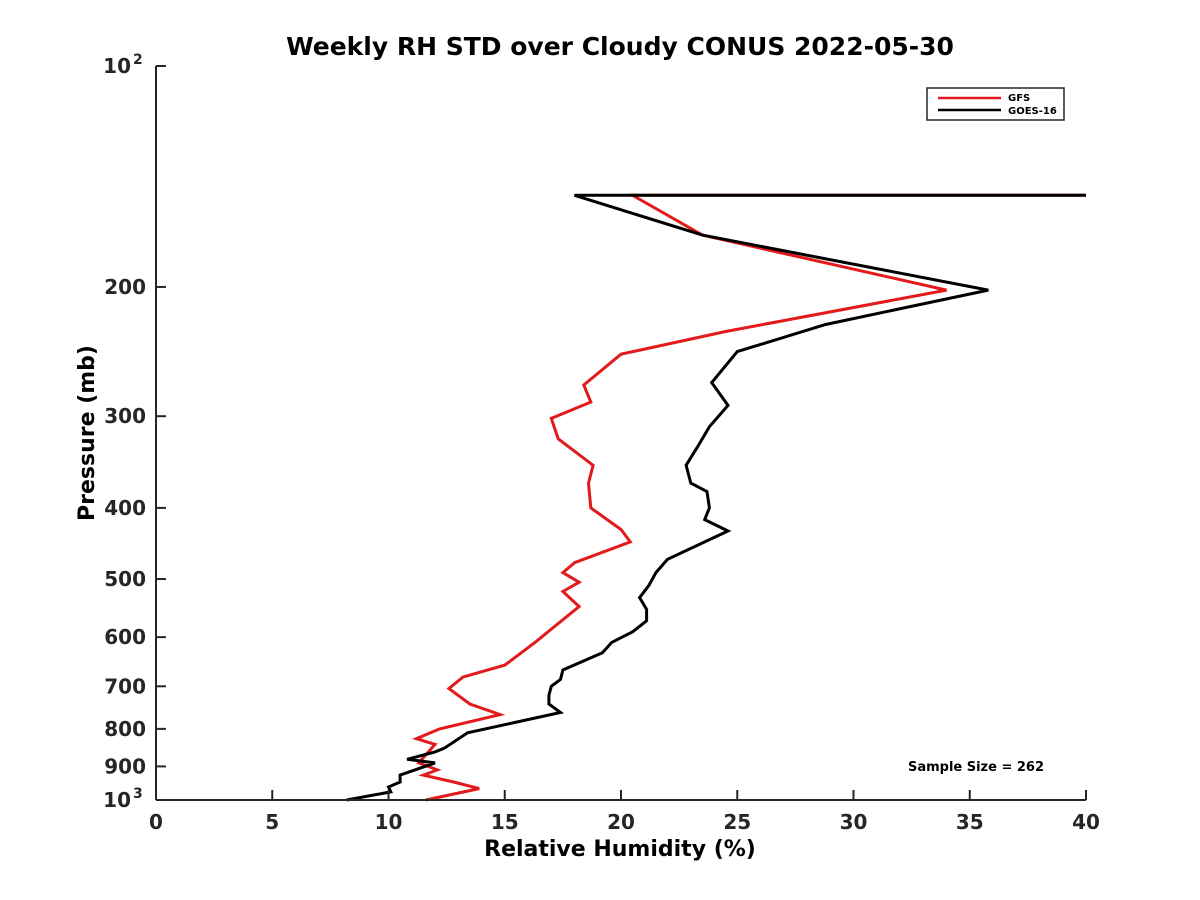  Describe the element at coordinates (854, 822) in the screenshot. I see `x-tick-label: 30` at that location.